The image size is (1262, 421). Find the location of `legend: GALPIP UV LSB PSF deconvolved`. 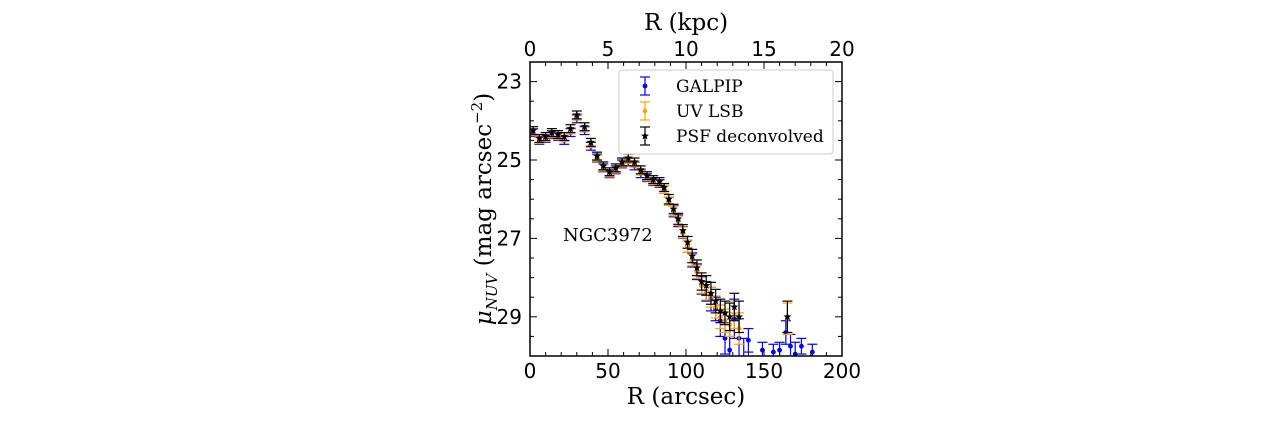

legend: GALPIP UV LSB PSF deconvolved is located at coordinates (726, 112).